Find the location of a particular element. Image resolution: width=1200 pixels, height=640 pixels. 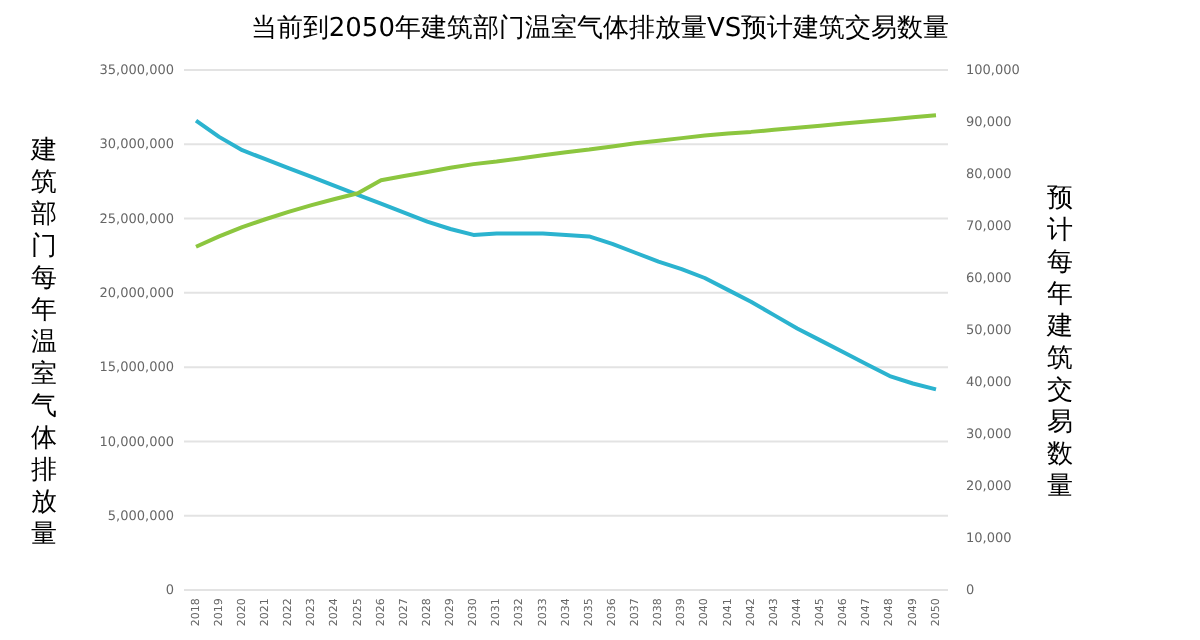

text: 预计每年建筑交易数量 is located at coordinates (1060, 343).